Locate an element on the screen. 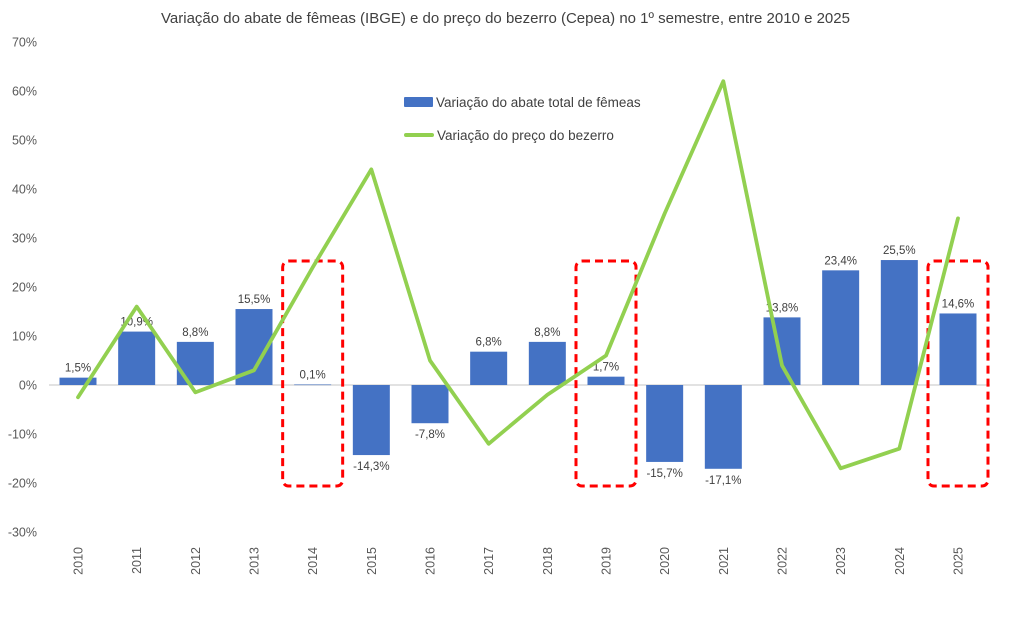  bar-2016 is located at coordinates (430, 404).